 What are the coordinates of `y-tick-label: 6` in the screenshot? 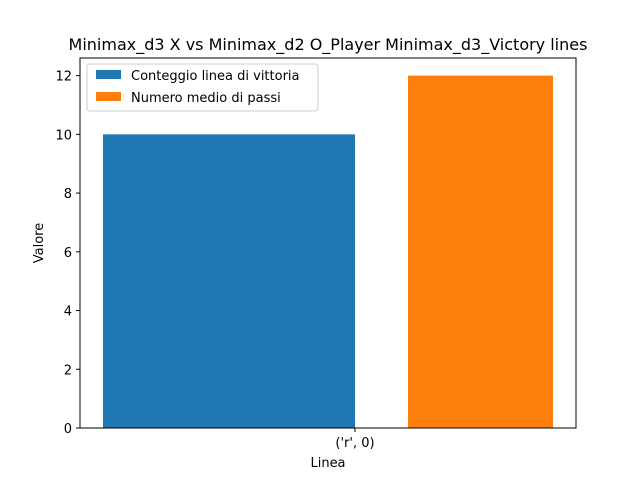 It's located at (68, 253).